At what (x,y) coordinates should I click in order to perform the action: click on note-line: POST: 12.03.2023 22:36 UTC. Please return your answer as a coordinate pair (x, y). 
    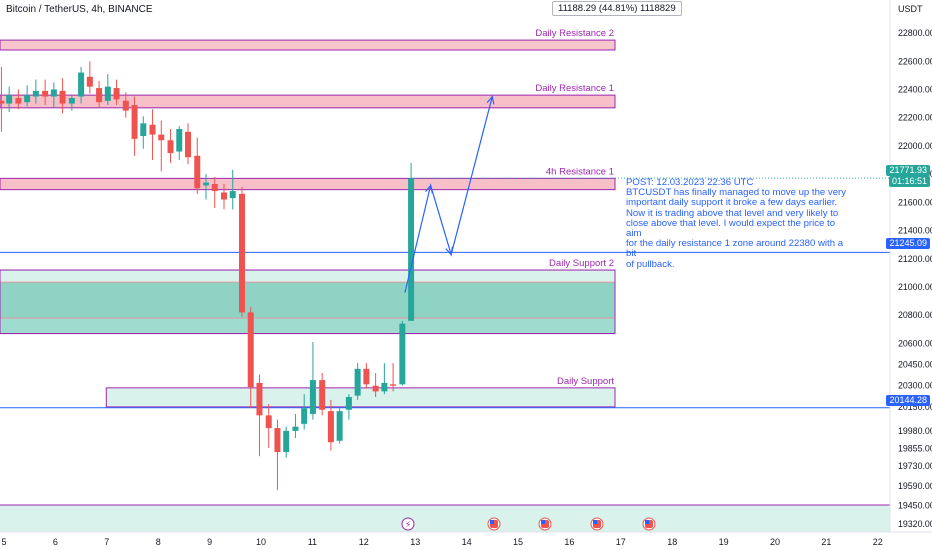
    Looking at the image, I should click on (690, 182).